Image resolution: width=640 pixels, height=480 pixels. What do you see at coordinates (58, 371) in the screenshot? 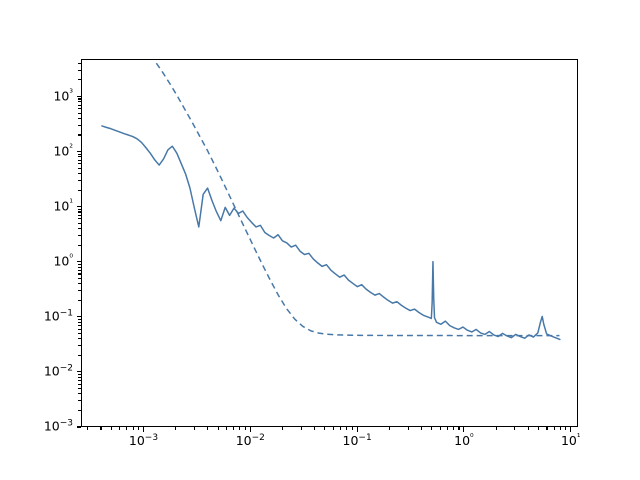
I see `y-tick-label: 10⁻²` at bounding box center [58, 371].